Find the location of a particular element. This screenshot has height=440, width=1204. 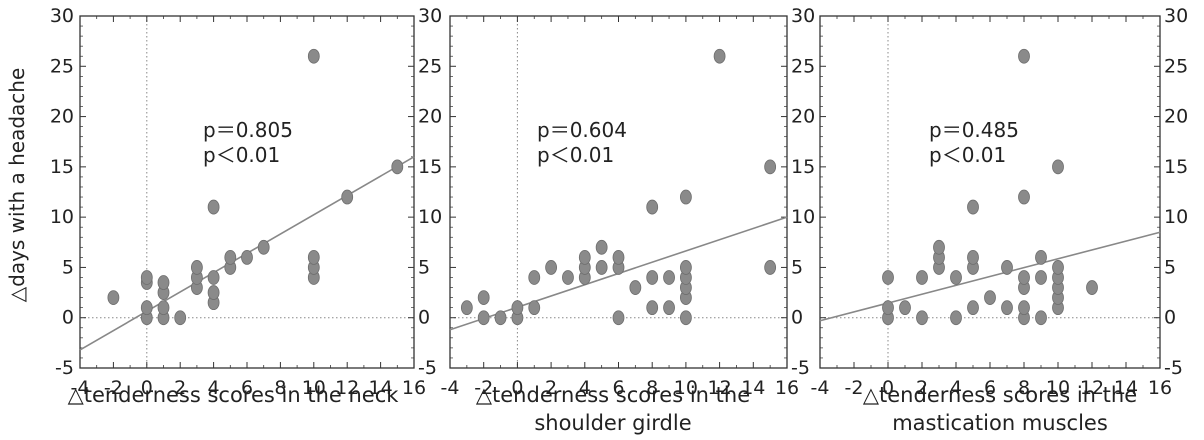

panel-1-y-tick-label: 5 is located at coordinates (68, 267).